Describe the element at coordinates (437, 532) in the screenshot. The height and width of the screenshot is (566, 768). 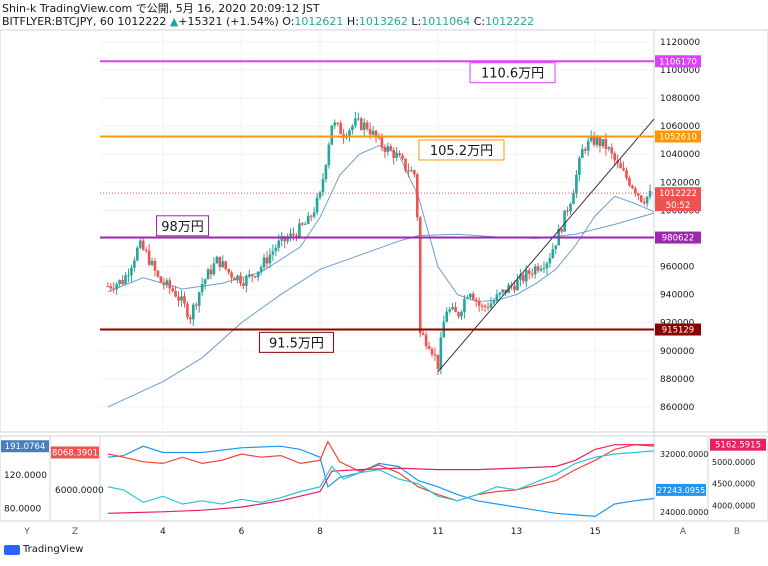
I see `time-tick-label: 11` at that location.